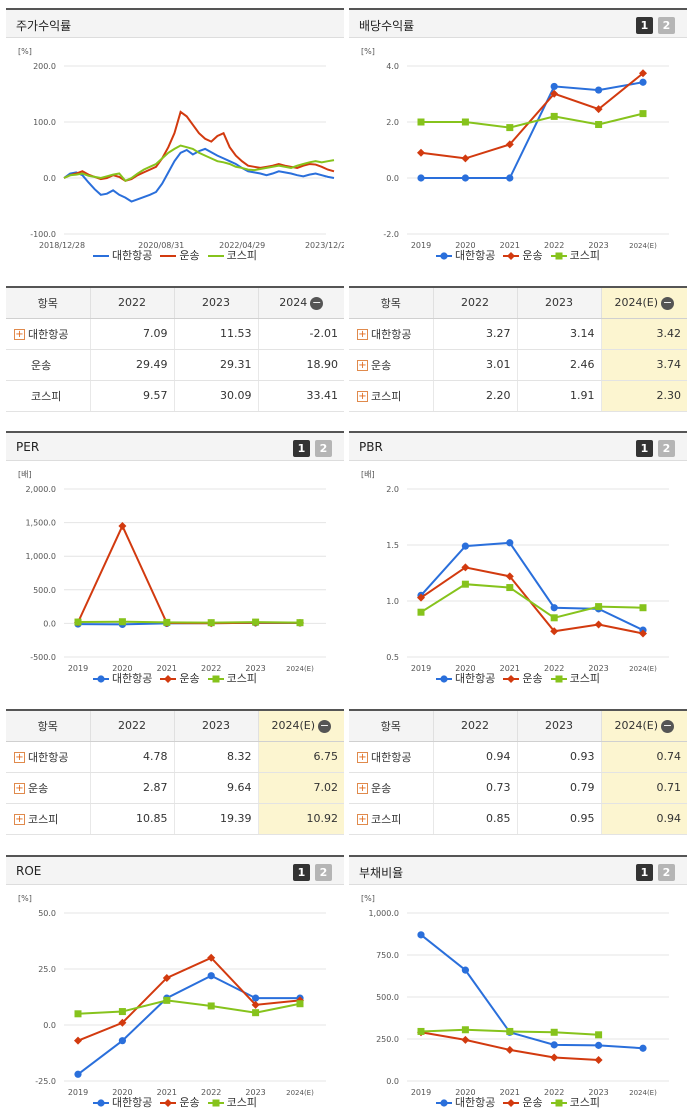 Image resolution: width=691 pixels, height=1115 pixels. What do you see at coordinates (475, 255) in the screenshot?
I see `legend-label: 대한항공` at bounding box center [475, 255].